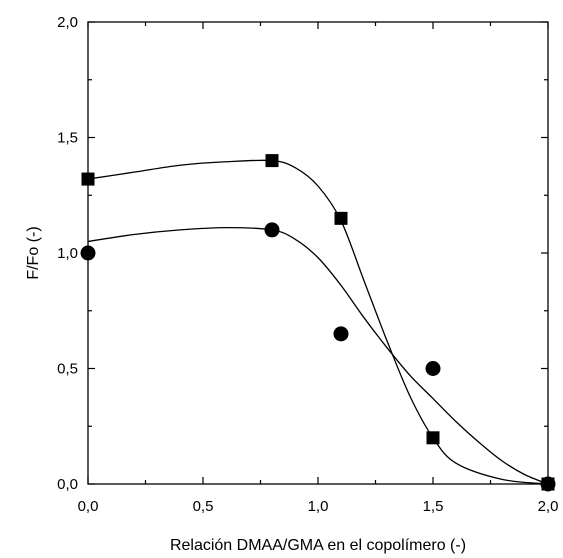  I want to click on y-tick-label: 0,0, so click(67, 484).